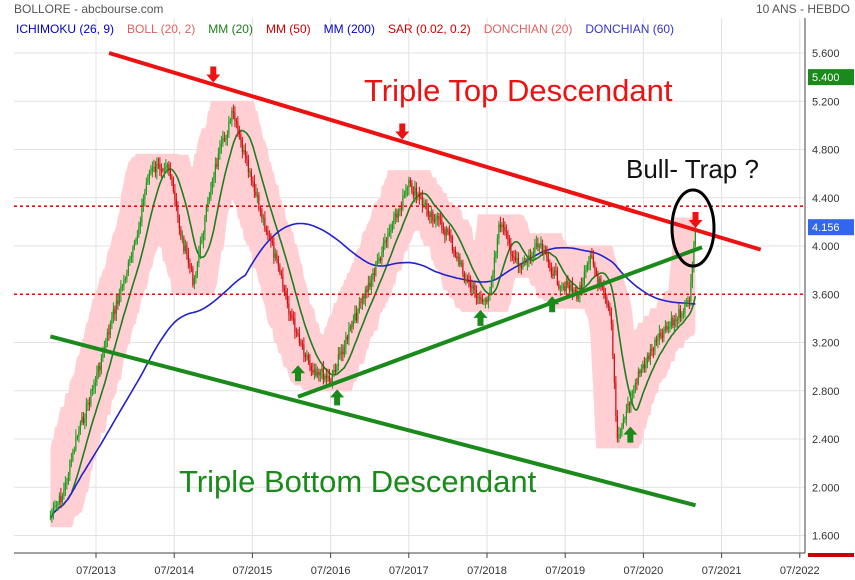 The width and height of the screenshot is (855, 580). Describe the element at coordinates (826, 344) in the screenshot. I see `y-tick-label: 3.200` at that location.